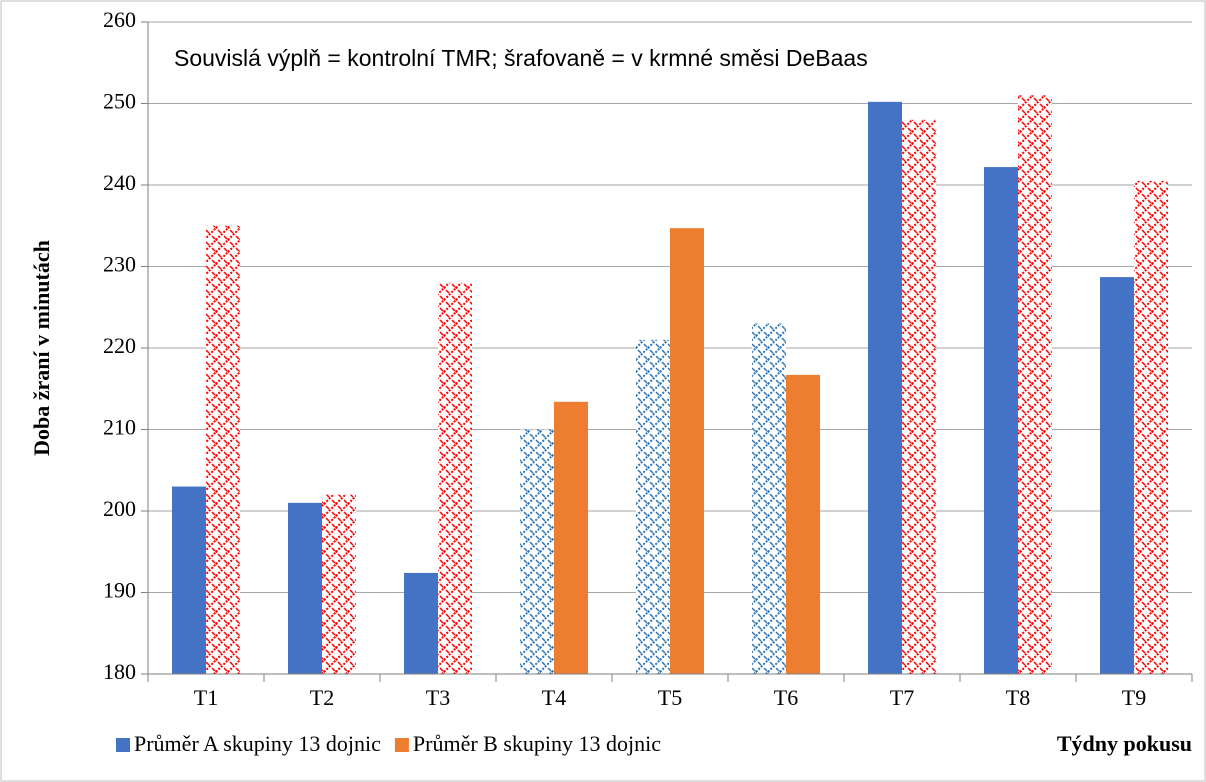 This screenshot has width=1206, height=782. I want to click on y-tick-label: 200, so click(119, 508).